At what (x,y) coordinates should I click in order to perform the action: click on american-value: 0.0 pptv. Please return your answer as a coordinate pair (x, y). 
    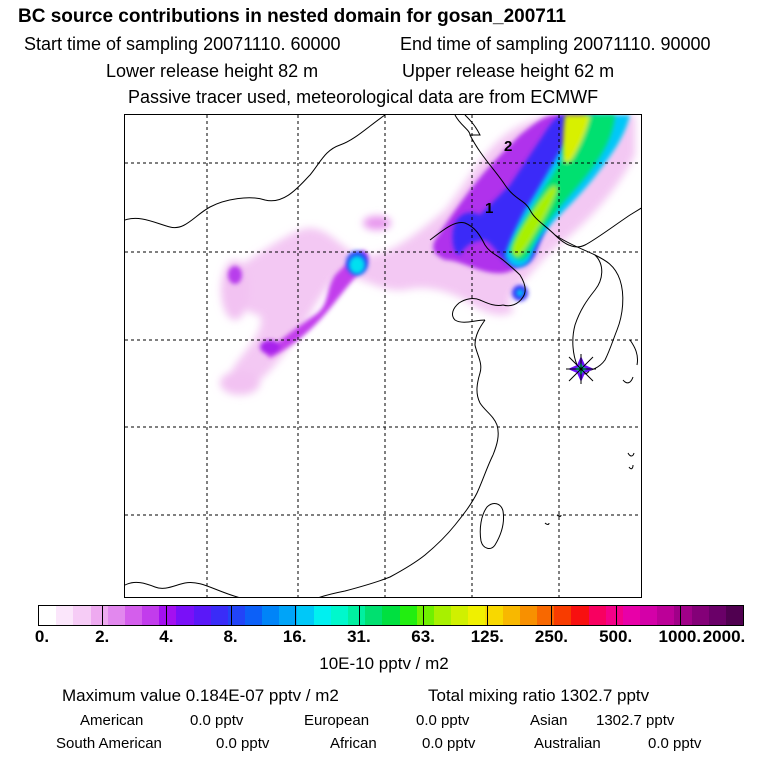
    Looking at the image, I should click on (217, 720).